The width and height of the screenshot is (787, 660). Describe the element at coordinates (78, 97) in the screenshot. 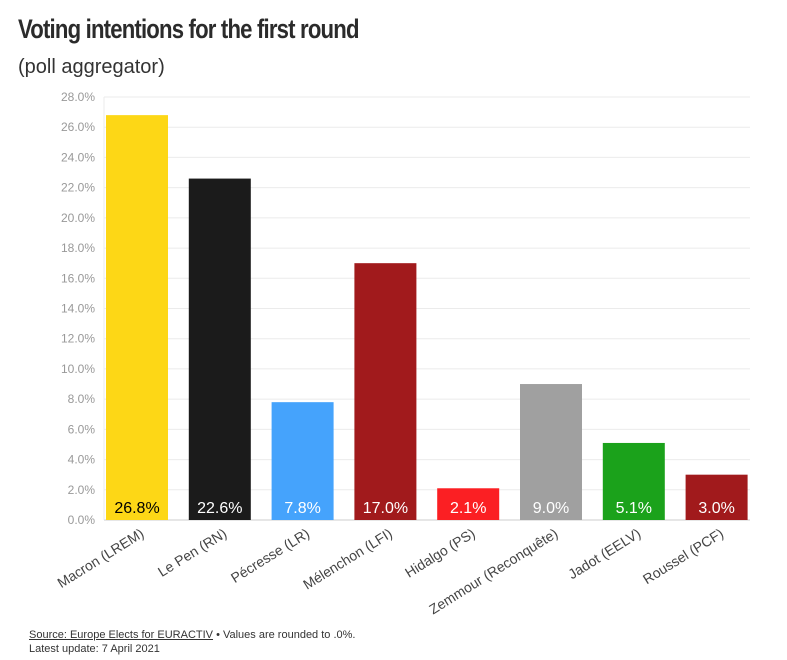

I see `y-tick-label: 28.0%` at that location.